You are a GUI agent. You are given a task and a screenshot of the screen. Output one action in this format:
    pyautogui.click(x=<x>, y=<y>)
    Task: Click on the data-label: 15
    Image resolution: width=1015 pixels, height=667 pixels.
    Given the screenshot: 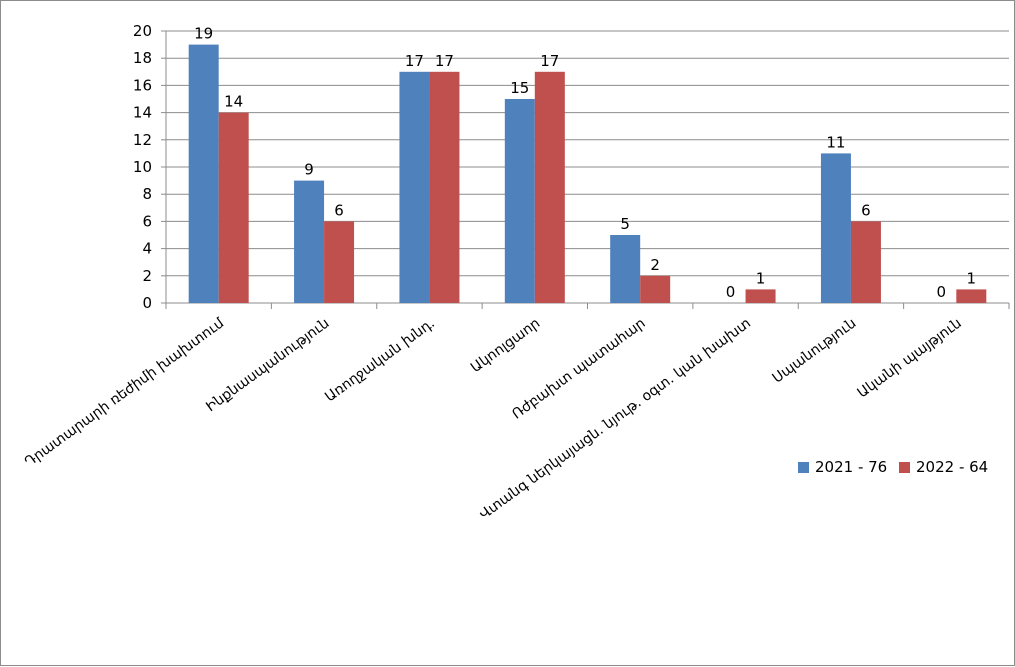 What is the action you would take?
    pyautogui.click(x=519, y=88)
    